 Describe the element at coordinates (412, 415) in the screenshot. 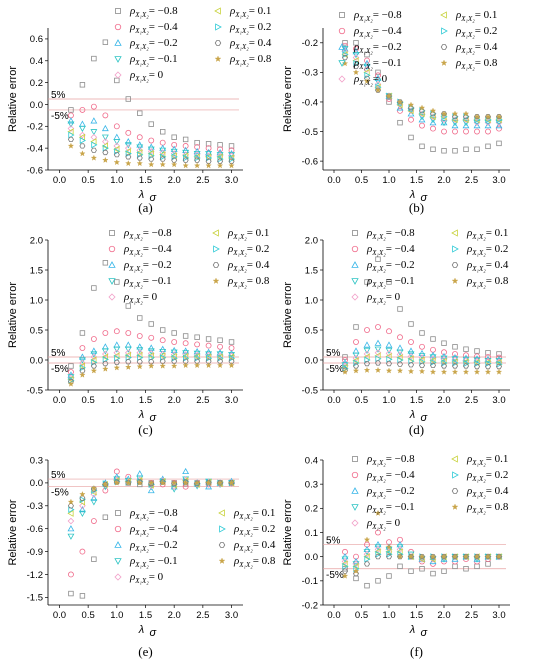

I see `x-axis-title: λ` at that location.